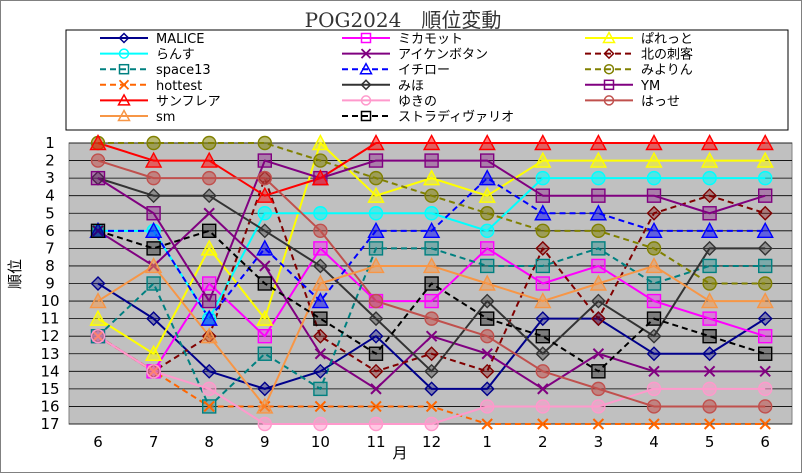 Image resolution: width=802 pixels, height=473 pixels. I want to click on legend-label-13: ゆきの, so click(417, 101).